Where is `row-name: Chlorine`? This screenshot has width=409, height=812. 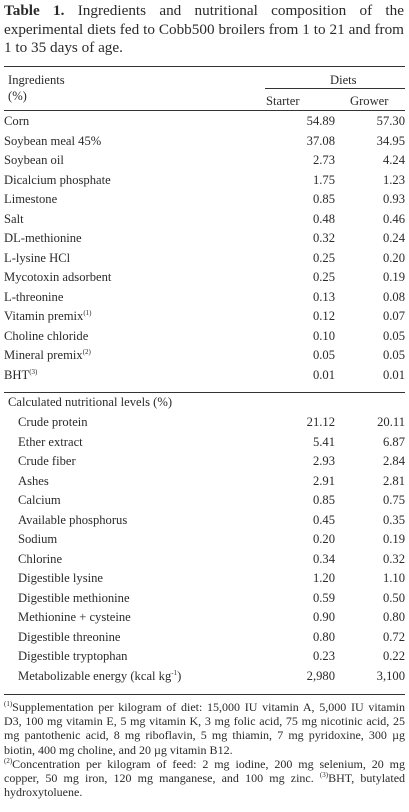
row-name: Chlorine is located at coordinates (40, 558).